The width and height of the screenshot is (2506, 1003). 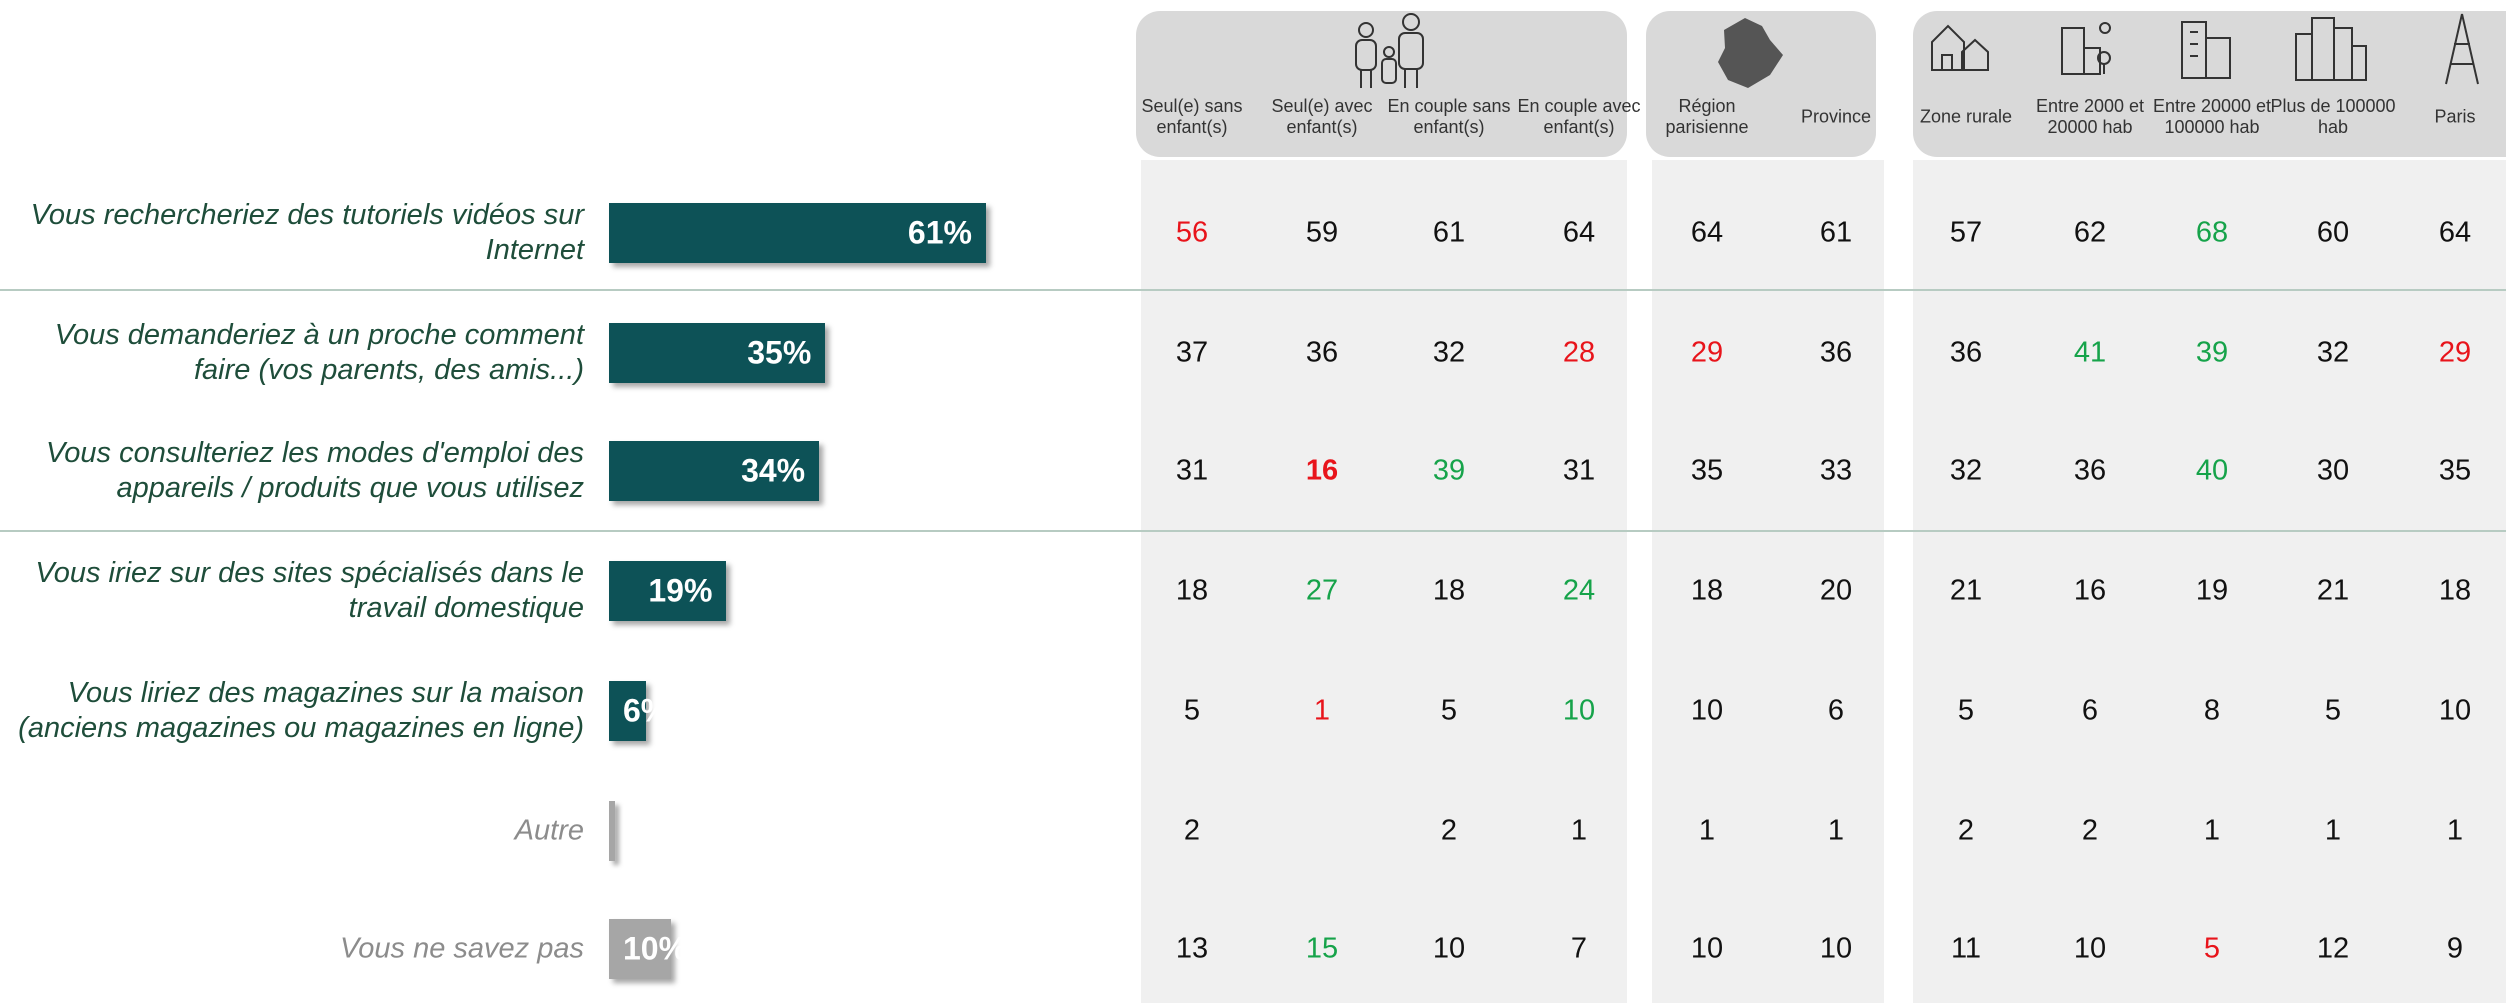 What do you see at coordinates (1192, 352) in the screenshot?
I see `table-cell: 37` at bounding box center [1192, 352].